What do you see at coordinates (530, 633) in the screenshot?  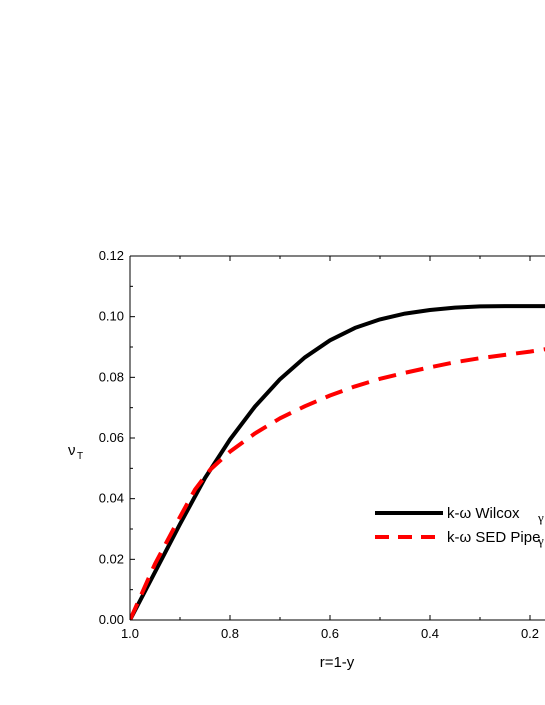 I see `x-tick-label: 0.2` at bounding box center [530, 633].